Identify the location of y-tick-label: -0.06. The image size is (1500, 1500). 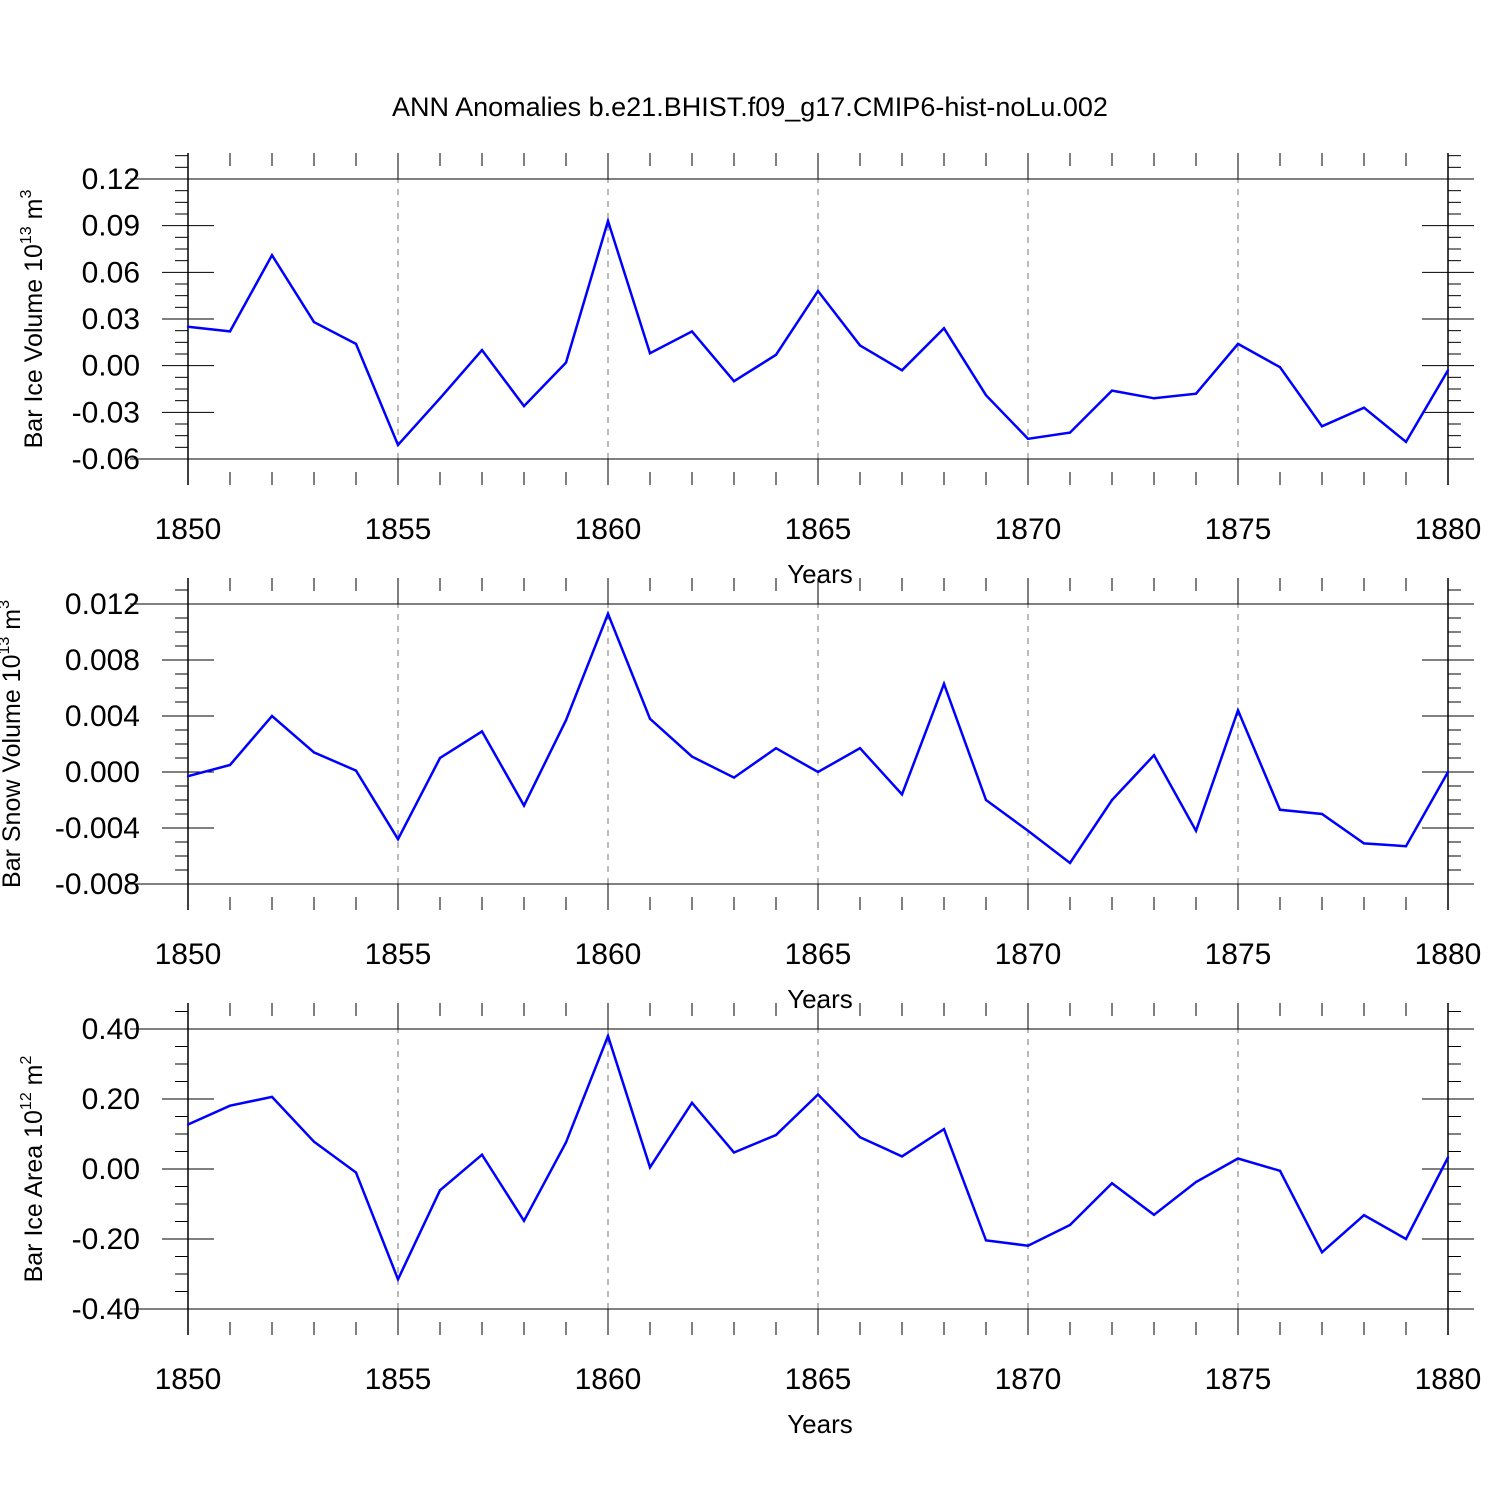
(106, 459).